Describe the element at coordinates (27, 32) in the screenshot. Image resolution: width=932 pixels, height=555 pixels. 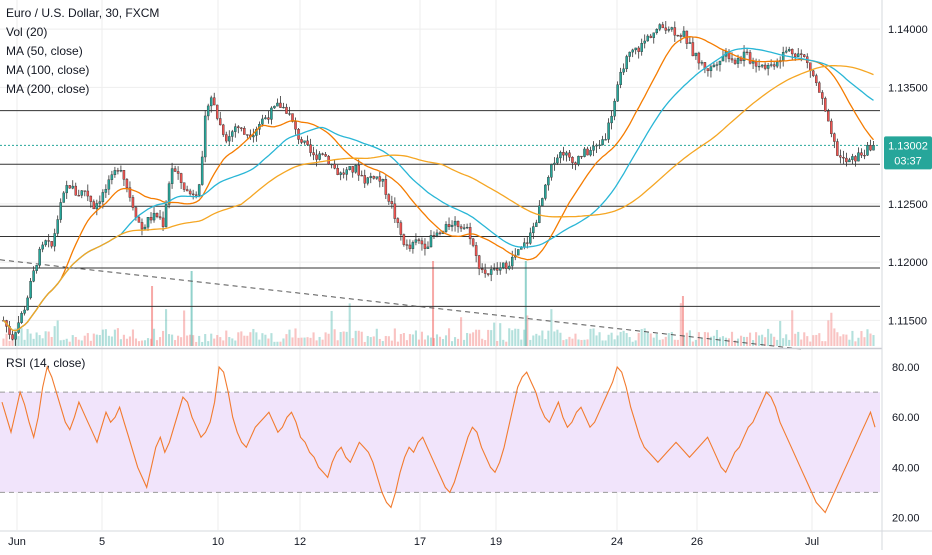
I see `legend-volume: Vol (20)` at that location.